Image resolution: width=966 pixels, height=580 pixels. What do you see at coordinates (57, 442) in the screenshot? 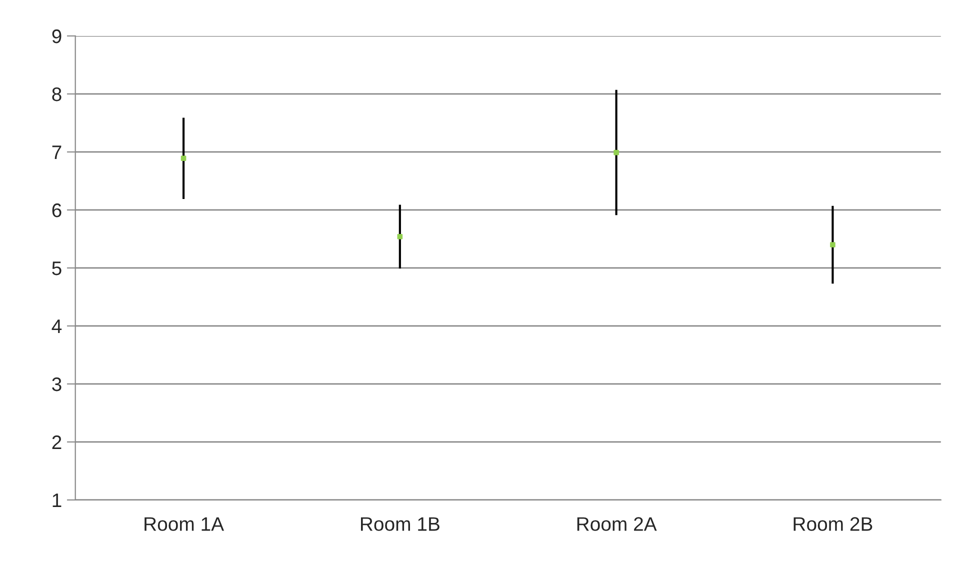
I see `y-tick-label: 2` at bounding box center [57, 442].